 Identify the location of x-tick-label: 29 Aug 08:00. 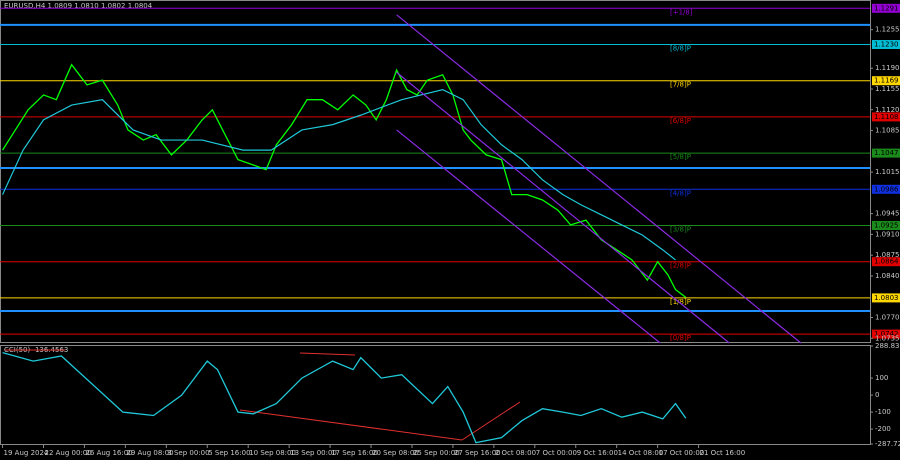
(149, 453).